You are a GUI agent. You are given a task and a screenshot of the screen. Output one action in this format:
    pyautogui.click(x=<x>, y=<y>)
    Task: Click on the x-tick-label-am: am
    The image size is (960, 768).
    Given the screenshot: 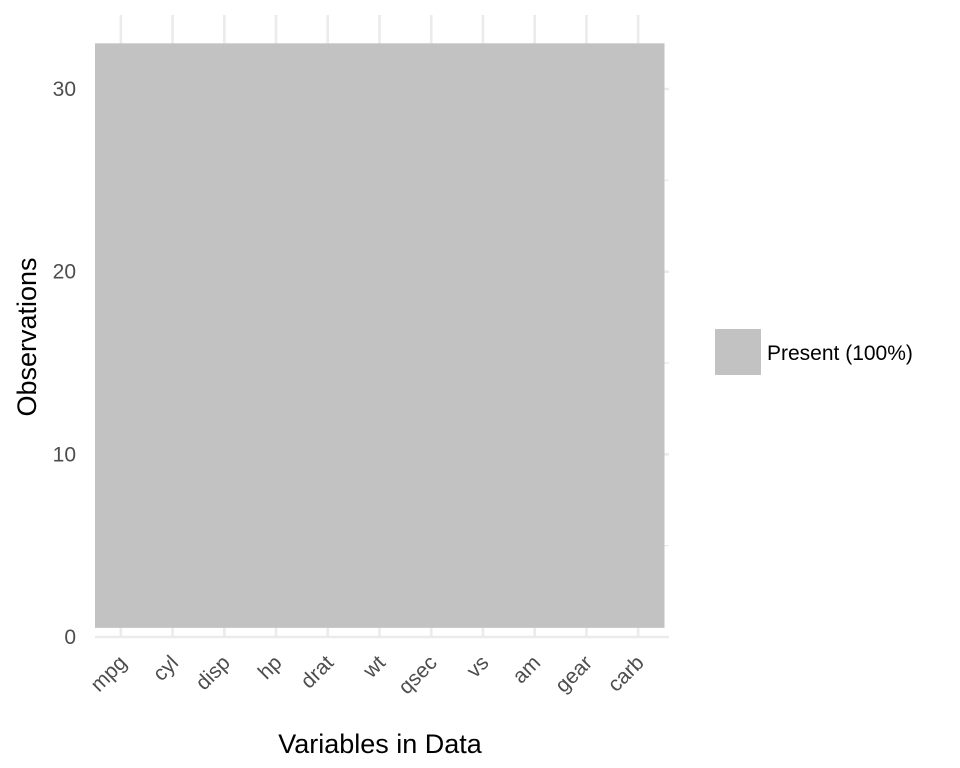 What is the action you would take?
    pyautogui.click(x=526, y=669)
    